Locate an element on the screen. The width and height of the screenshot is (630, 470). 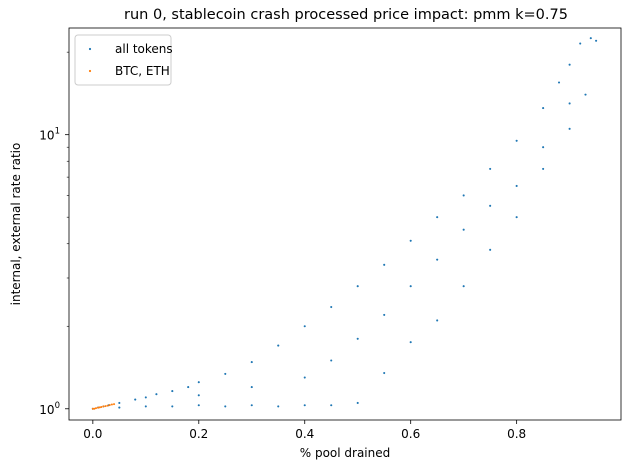
x-tick-label: 0.4 is located at coordinates (304, 434).